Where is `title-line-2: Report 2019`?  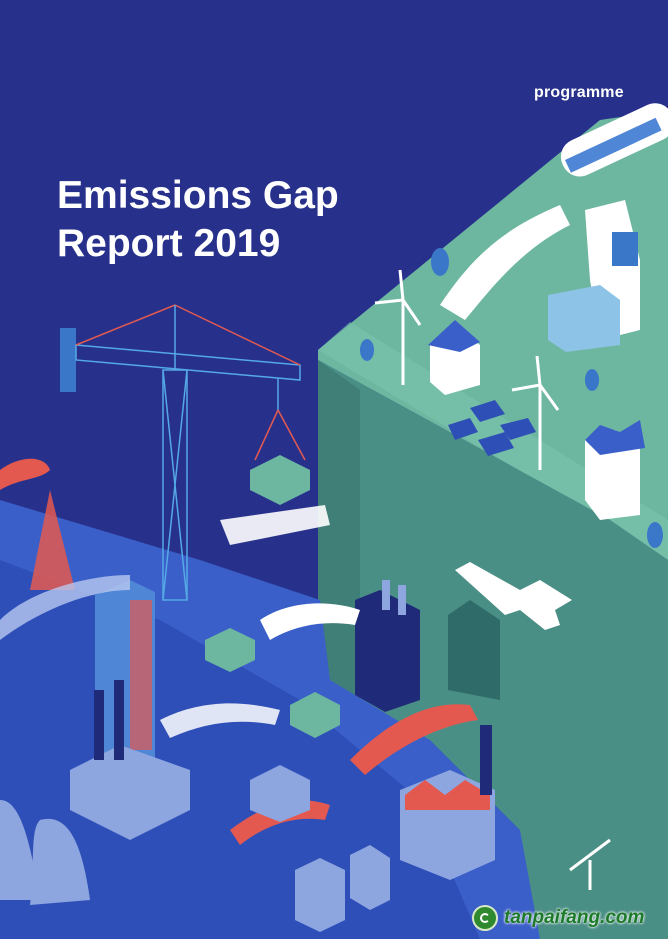
title-line-2: Report 2019 is located at coordinates (169, 243).